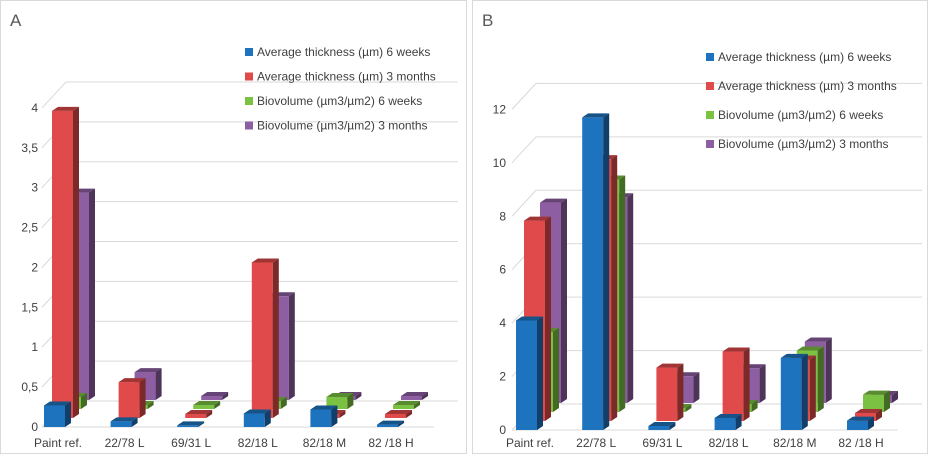  I want to click on bar-average-thickness-m-6-weeks-82-18-h, so click(860, 423).